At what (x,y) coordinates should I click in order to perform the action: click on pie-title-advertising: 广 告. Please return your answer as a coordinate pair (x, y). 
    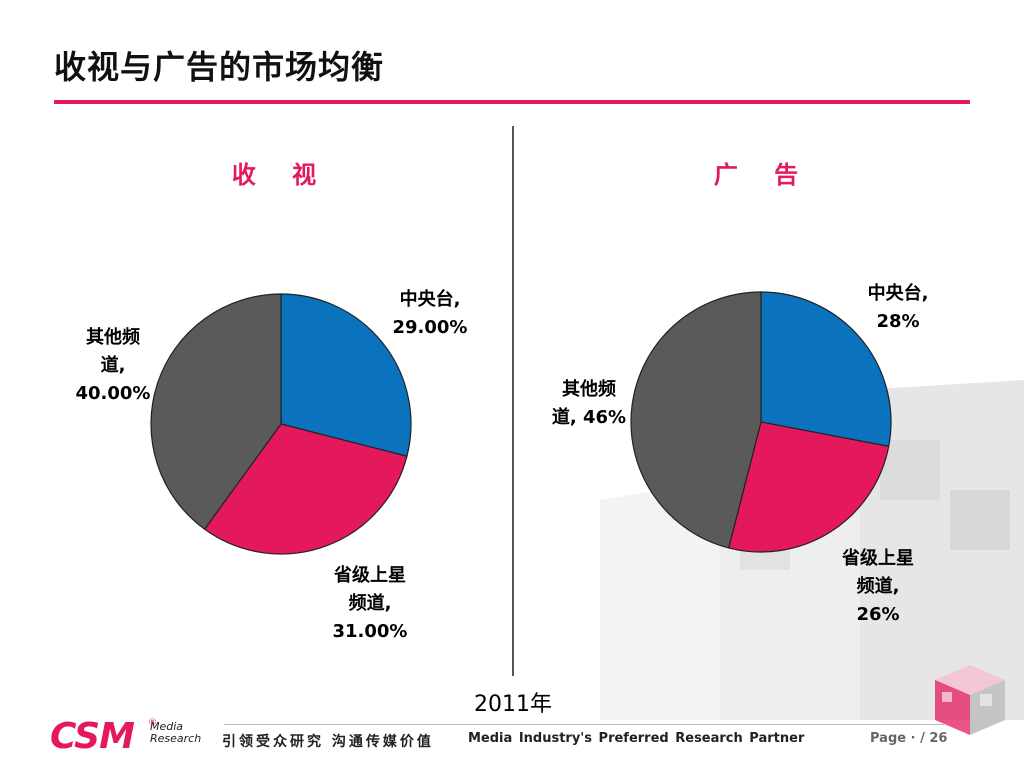
    Looking at the image, I should click on (763, 175).